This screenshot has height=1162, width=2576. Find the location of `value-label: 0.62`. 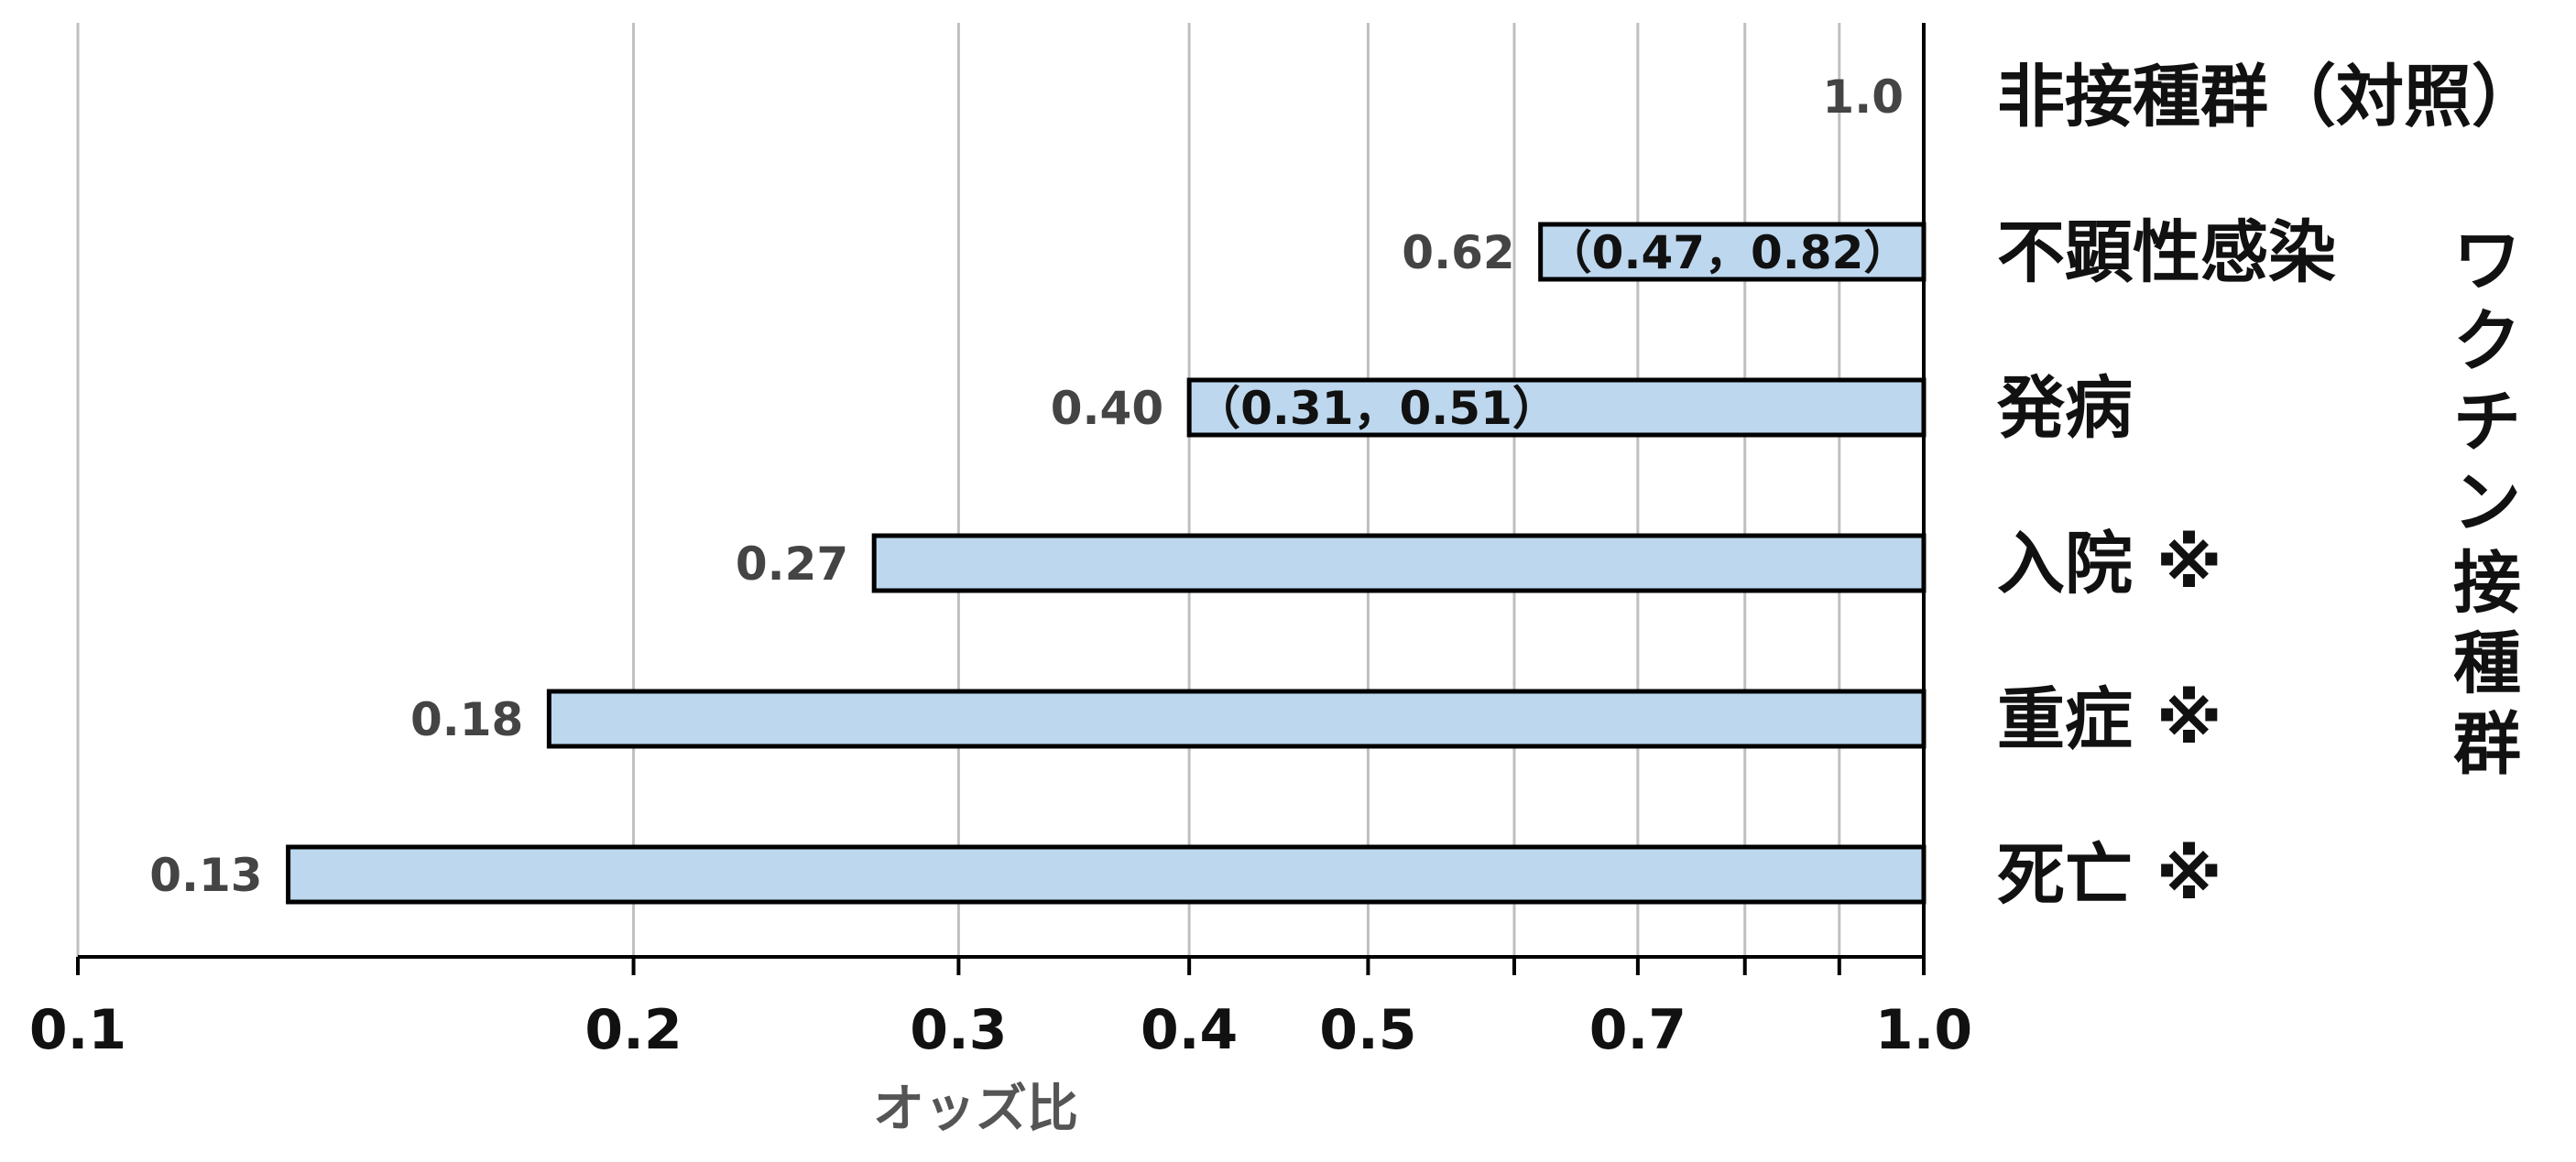

value-label: 0.62 is located at coordinates (1458, 253).